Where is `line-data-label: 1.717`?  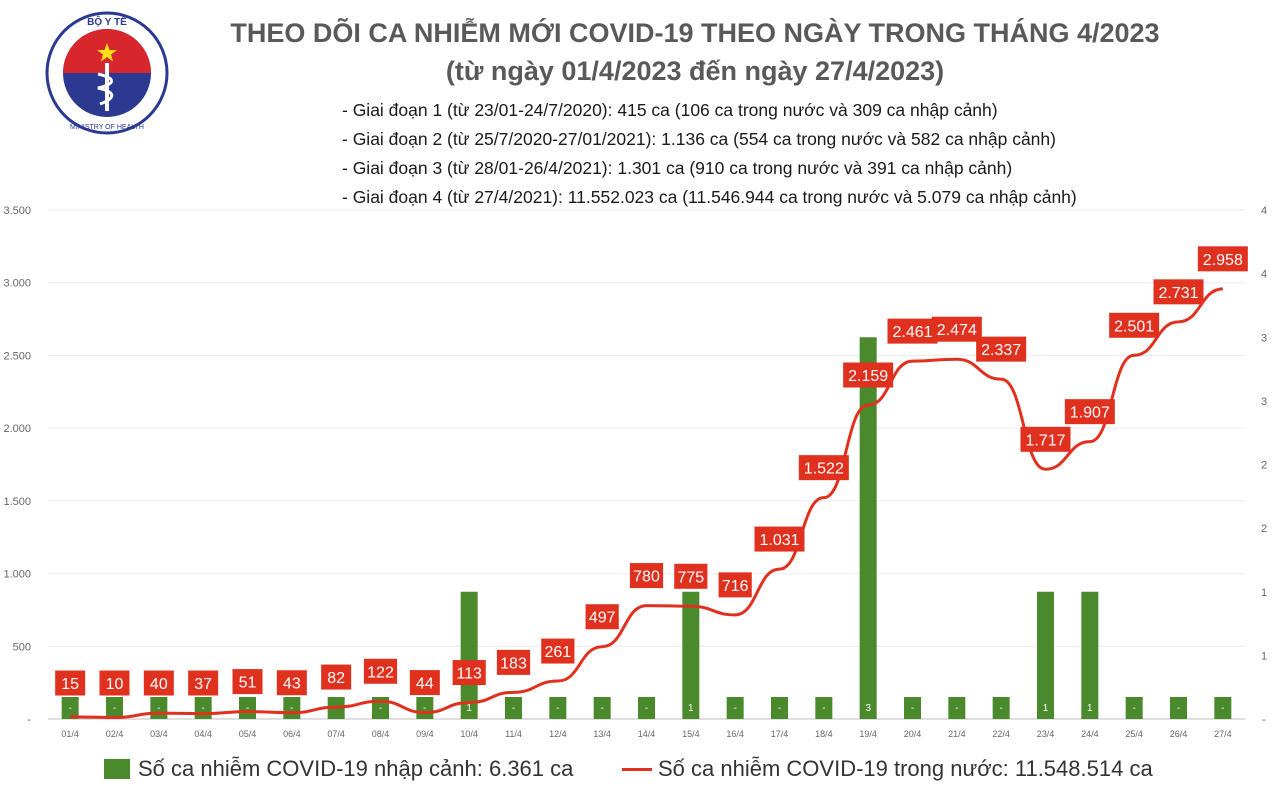
line-data-label: 1.717 is located at coordinates (1045, 440).